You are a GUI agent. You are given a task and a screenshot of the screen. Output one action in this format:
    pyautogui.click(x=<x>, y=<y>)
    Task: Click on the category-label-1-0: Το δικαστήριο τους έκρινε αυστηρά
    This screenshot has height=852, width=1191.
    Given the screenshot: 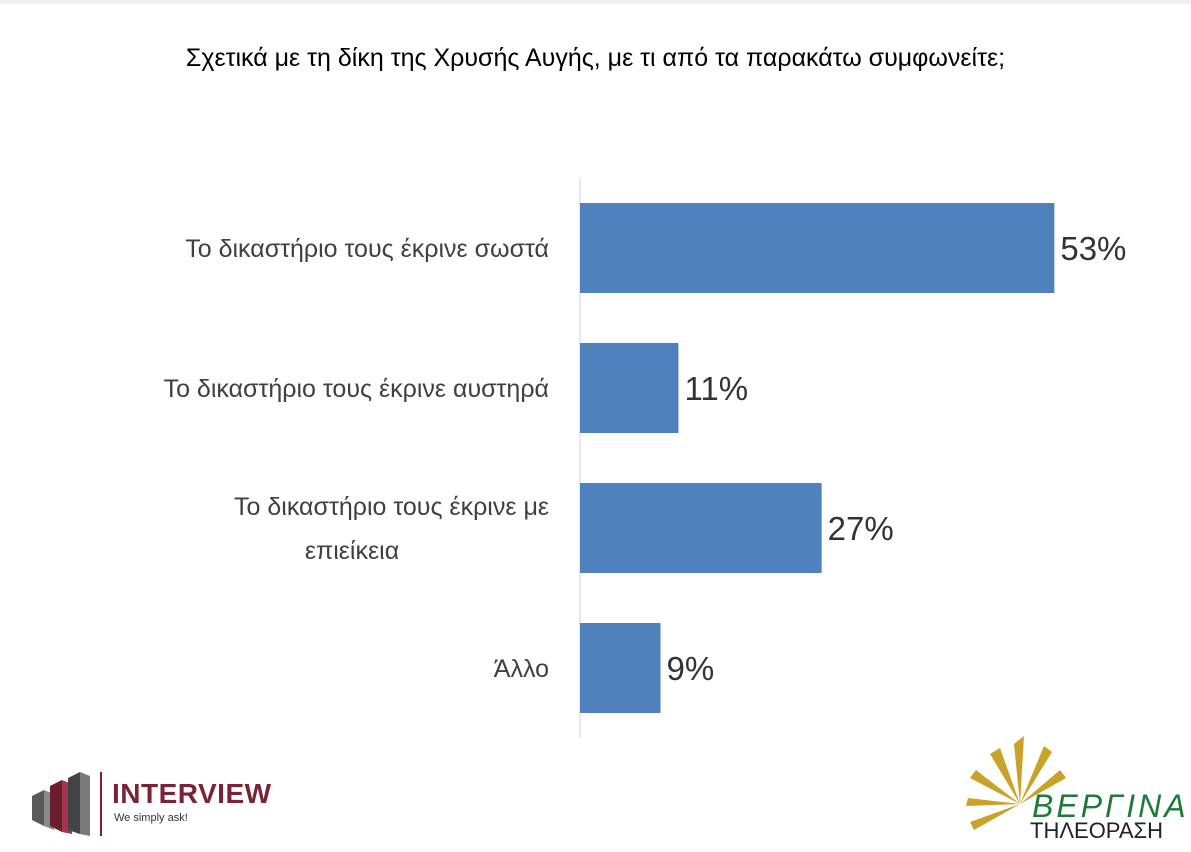 What is the action you would take?
    pyautogui.click(x=356, y=389)
    